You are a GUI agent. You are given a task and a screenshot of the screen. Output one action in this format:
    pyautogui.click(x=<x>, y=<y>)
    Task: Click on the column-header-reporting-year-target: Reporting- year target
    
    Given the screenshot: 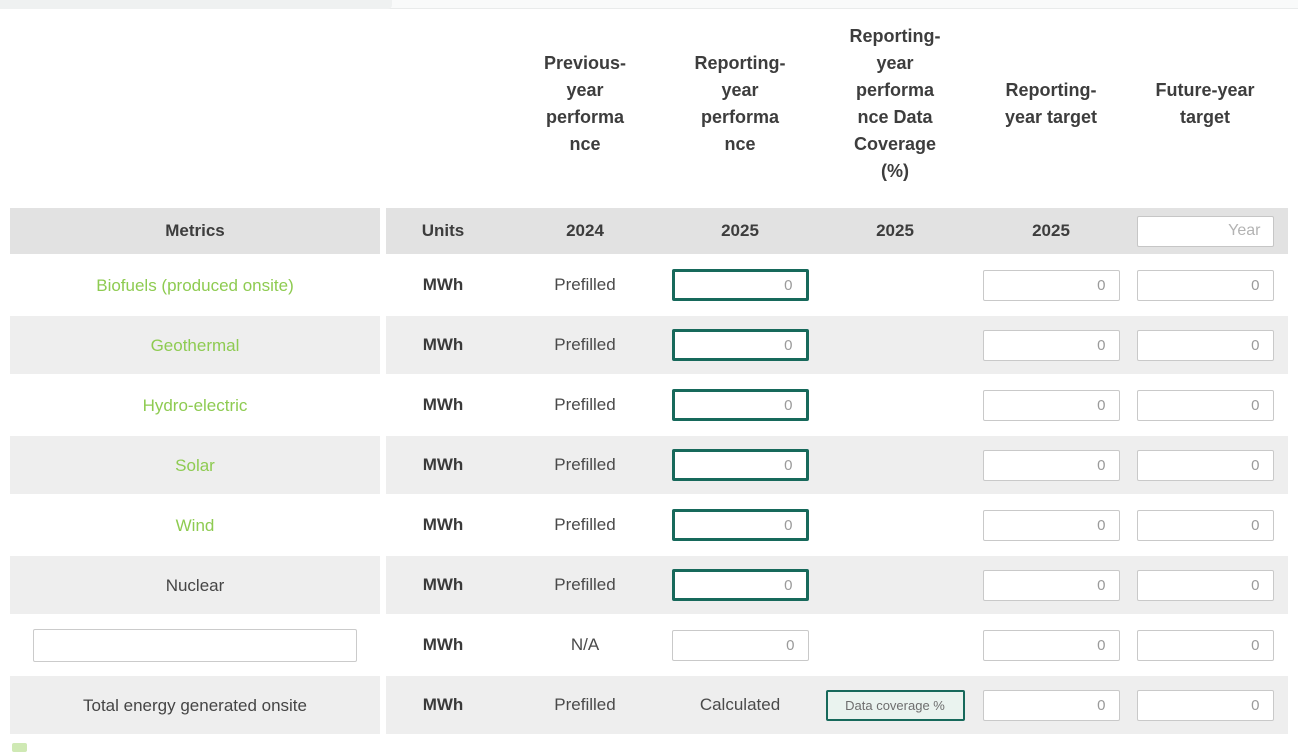 What is the action you would take?
    pyautogui.click(x=1051, y=103)
    